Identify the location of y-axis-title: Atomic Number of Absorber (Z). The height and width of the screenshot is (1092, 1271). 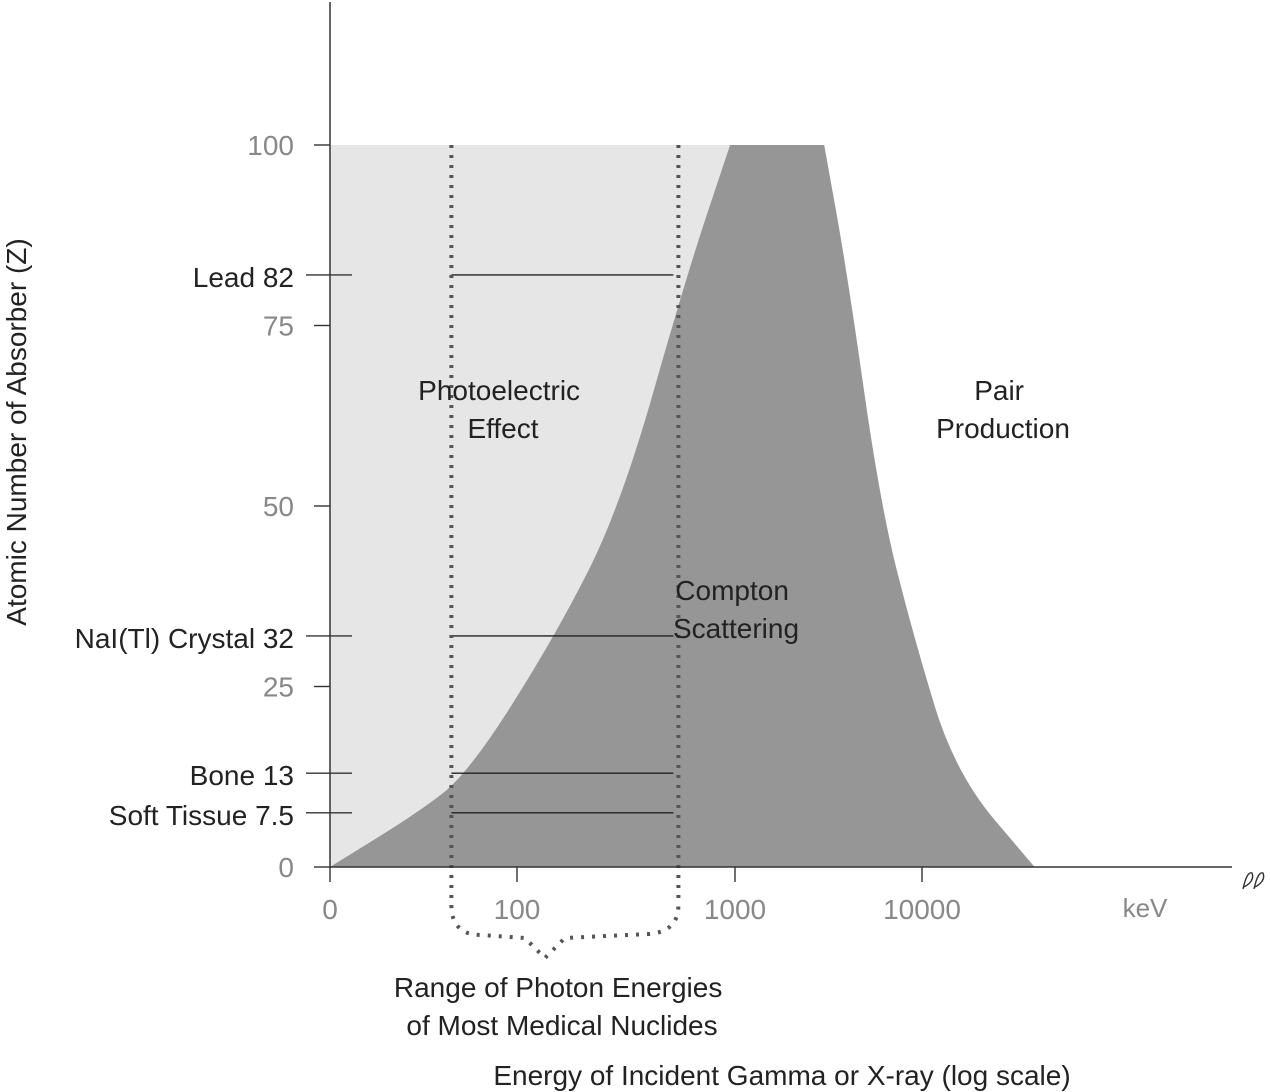
(16, 431).